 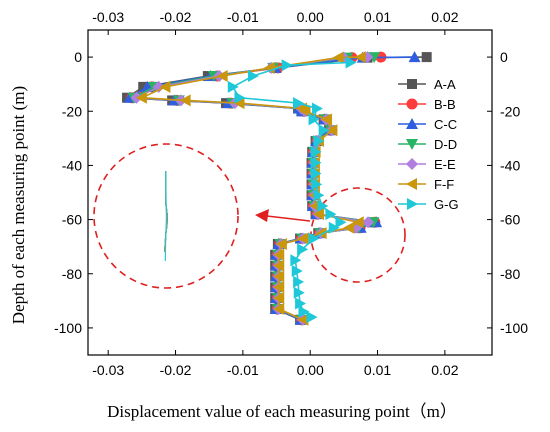 I want to click on y-tick-label-right: -40, so click(x=510, y=165).